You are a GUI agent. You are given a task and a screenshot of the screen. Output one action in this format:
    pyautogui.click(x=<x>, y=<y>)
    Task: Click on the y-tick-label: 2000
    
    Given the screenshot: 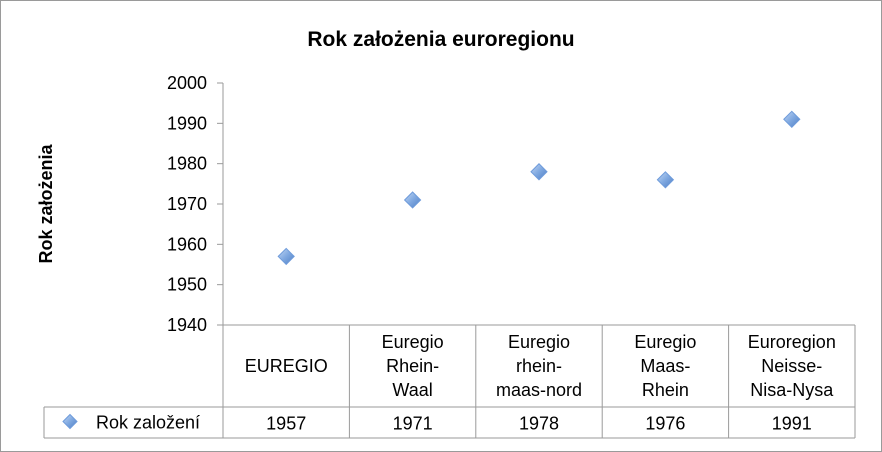 What is the action you would take?
    pyautogui.click(x=187, y=83)
    